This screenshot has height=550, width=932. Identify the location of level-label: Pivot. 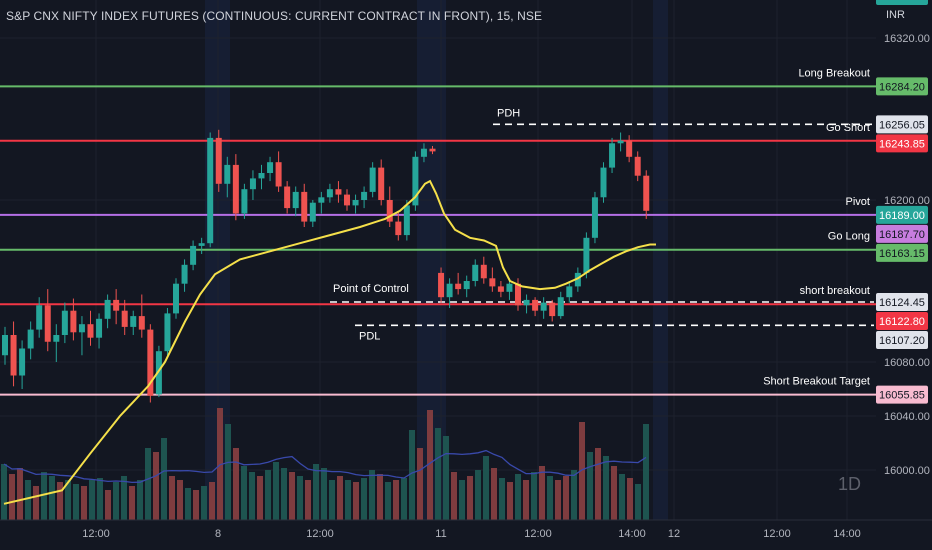
(858, 202).